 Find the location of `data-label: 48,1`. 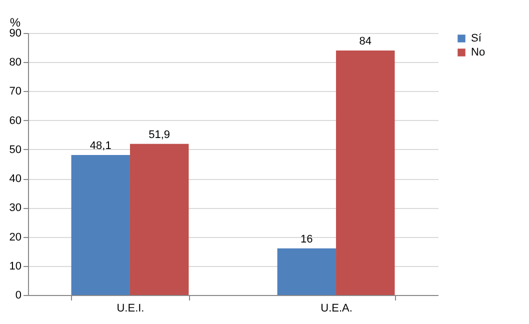

data-label: 48,1 is located at coordinates (101, 146).